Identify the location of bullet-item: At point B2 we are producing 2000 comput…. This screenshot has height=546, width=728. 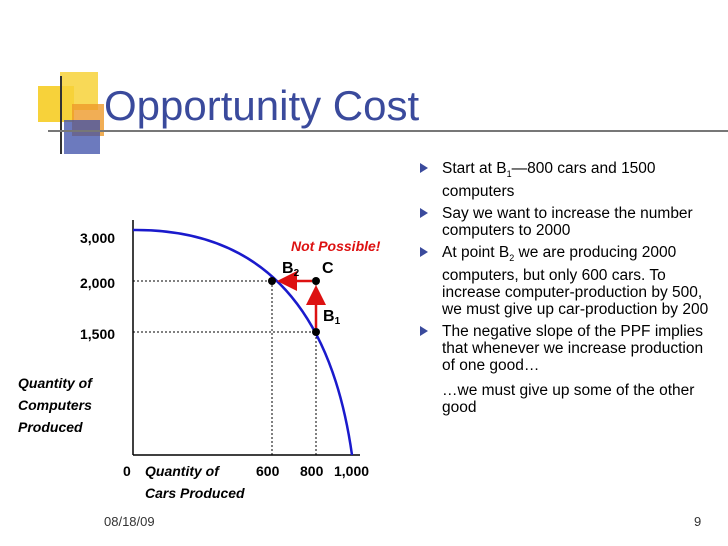
(566, 281).